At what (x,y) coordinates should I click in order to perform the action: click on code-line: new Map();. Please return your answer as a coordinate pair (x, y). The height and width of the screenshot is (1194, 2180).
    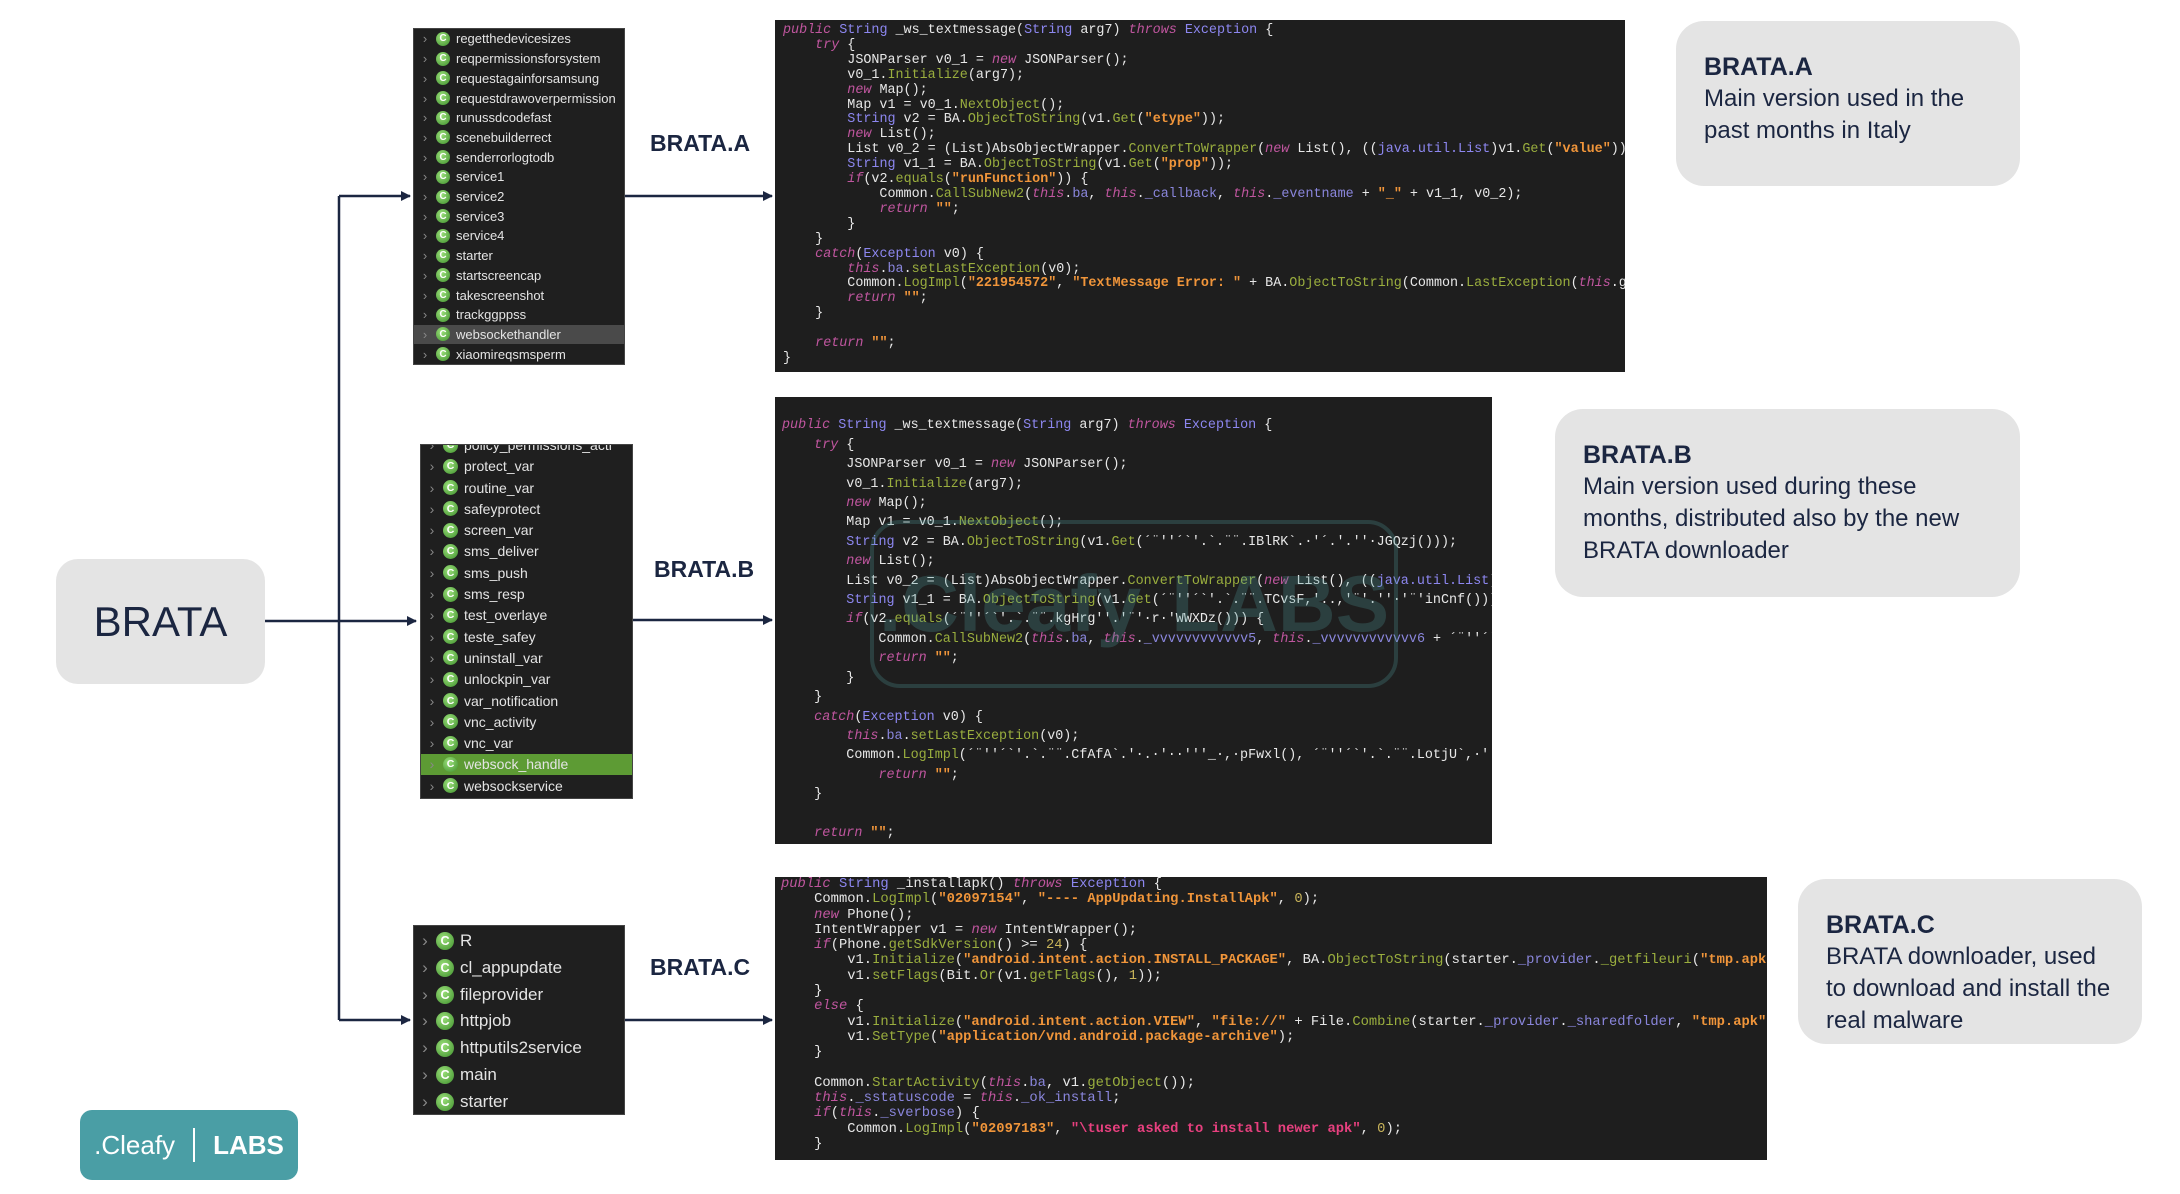
    Looking at the image, I should click on (1137, 503).